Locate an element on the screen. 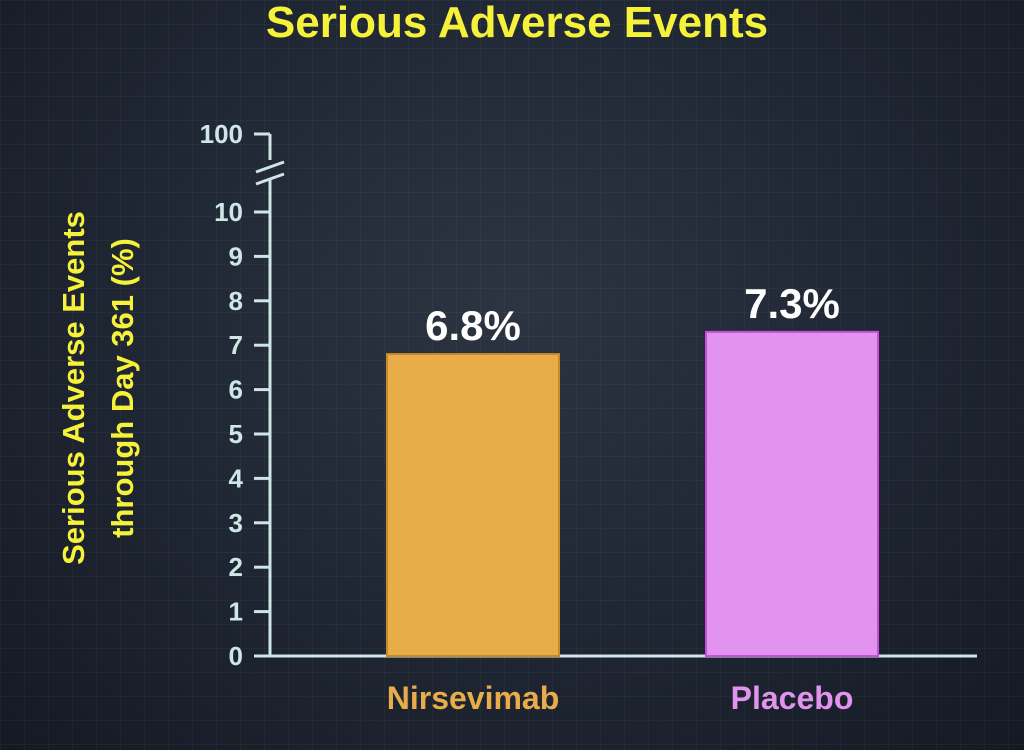  y-tick-label: 10 is located at coordinates (228, 212).